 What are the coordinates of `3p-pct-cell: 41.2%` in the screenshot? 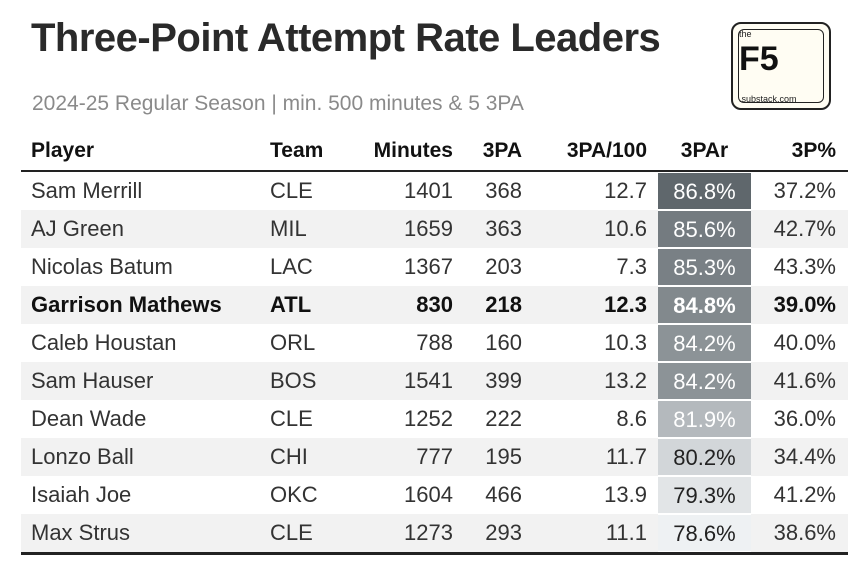 It's located at (804, 494).